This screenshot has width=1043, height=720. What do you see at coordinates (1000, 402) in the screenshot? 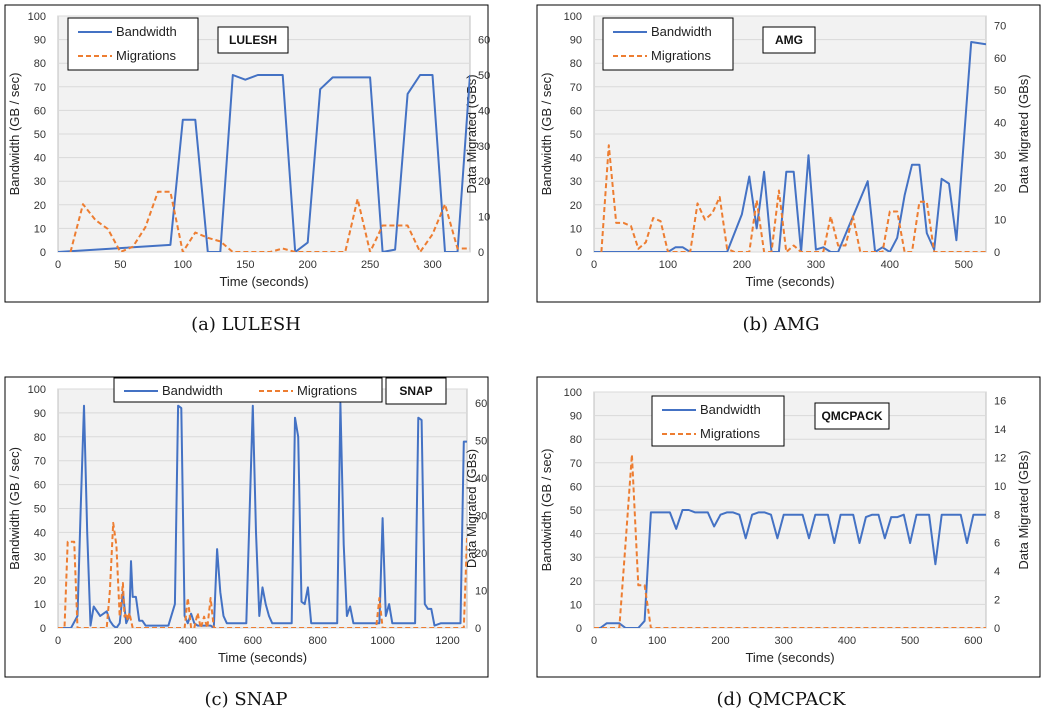
I see `y2-tick-label: 16` at bounding box center [1000, 402].